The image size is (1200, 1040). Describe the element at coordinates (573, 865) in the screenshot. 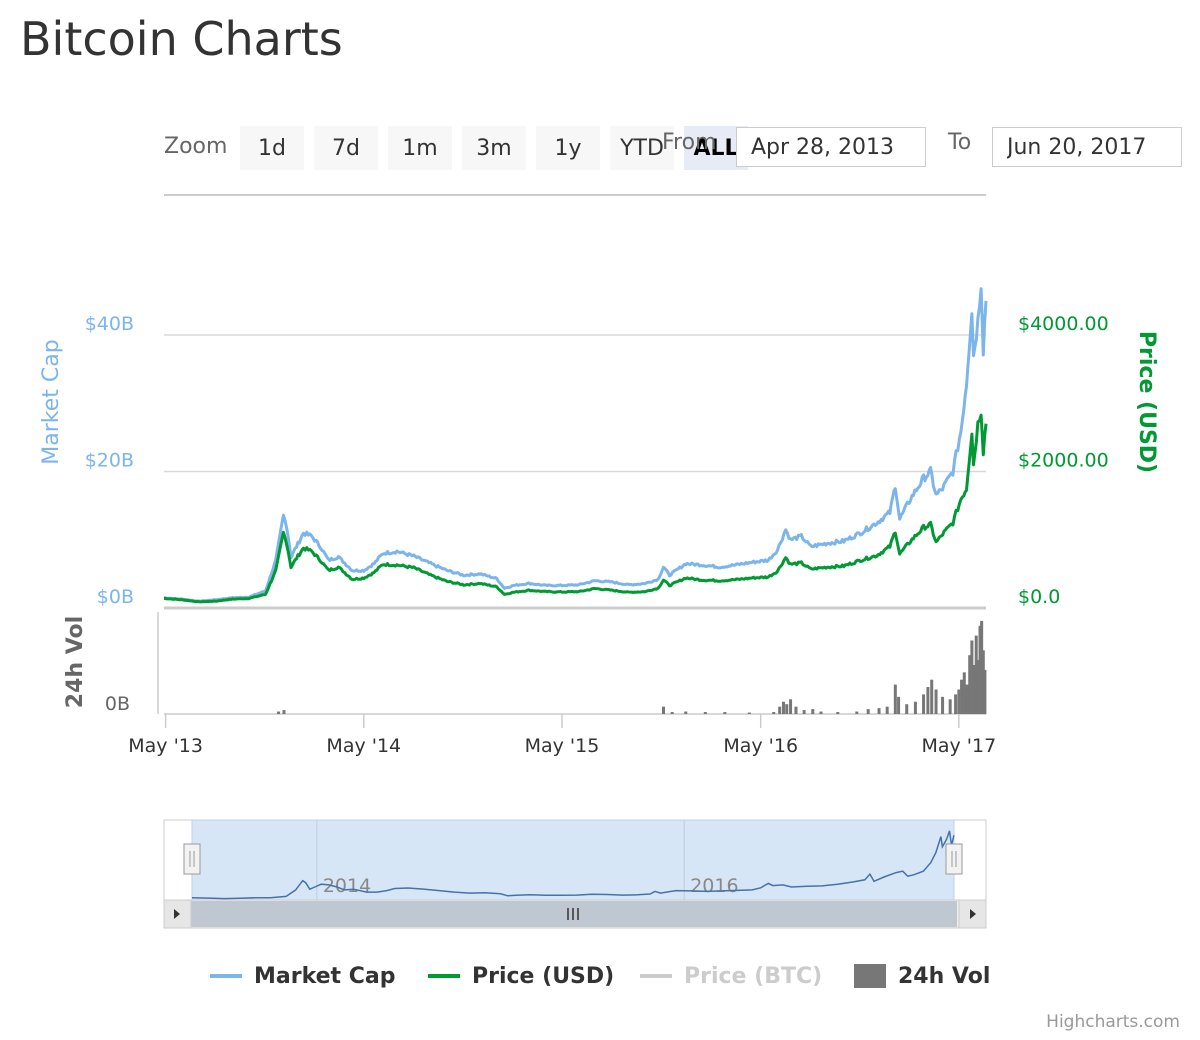

I see `navigator-series-line` at that location.